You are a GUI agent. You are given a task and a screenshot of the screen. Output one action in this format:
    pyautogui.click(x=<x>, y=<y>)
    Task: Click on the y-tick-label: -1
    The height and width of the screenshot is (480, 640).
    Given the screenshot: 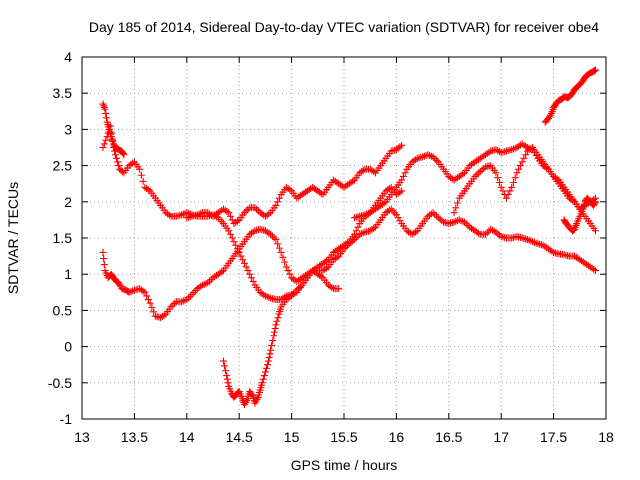 What is the action you would take?
    pyautogui.click(x=66, y=419)
    